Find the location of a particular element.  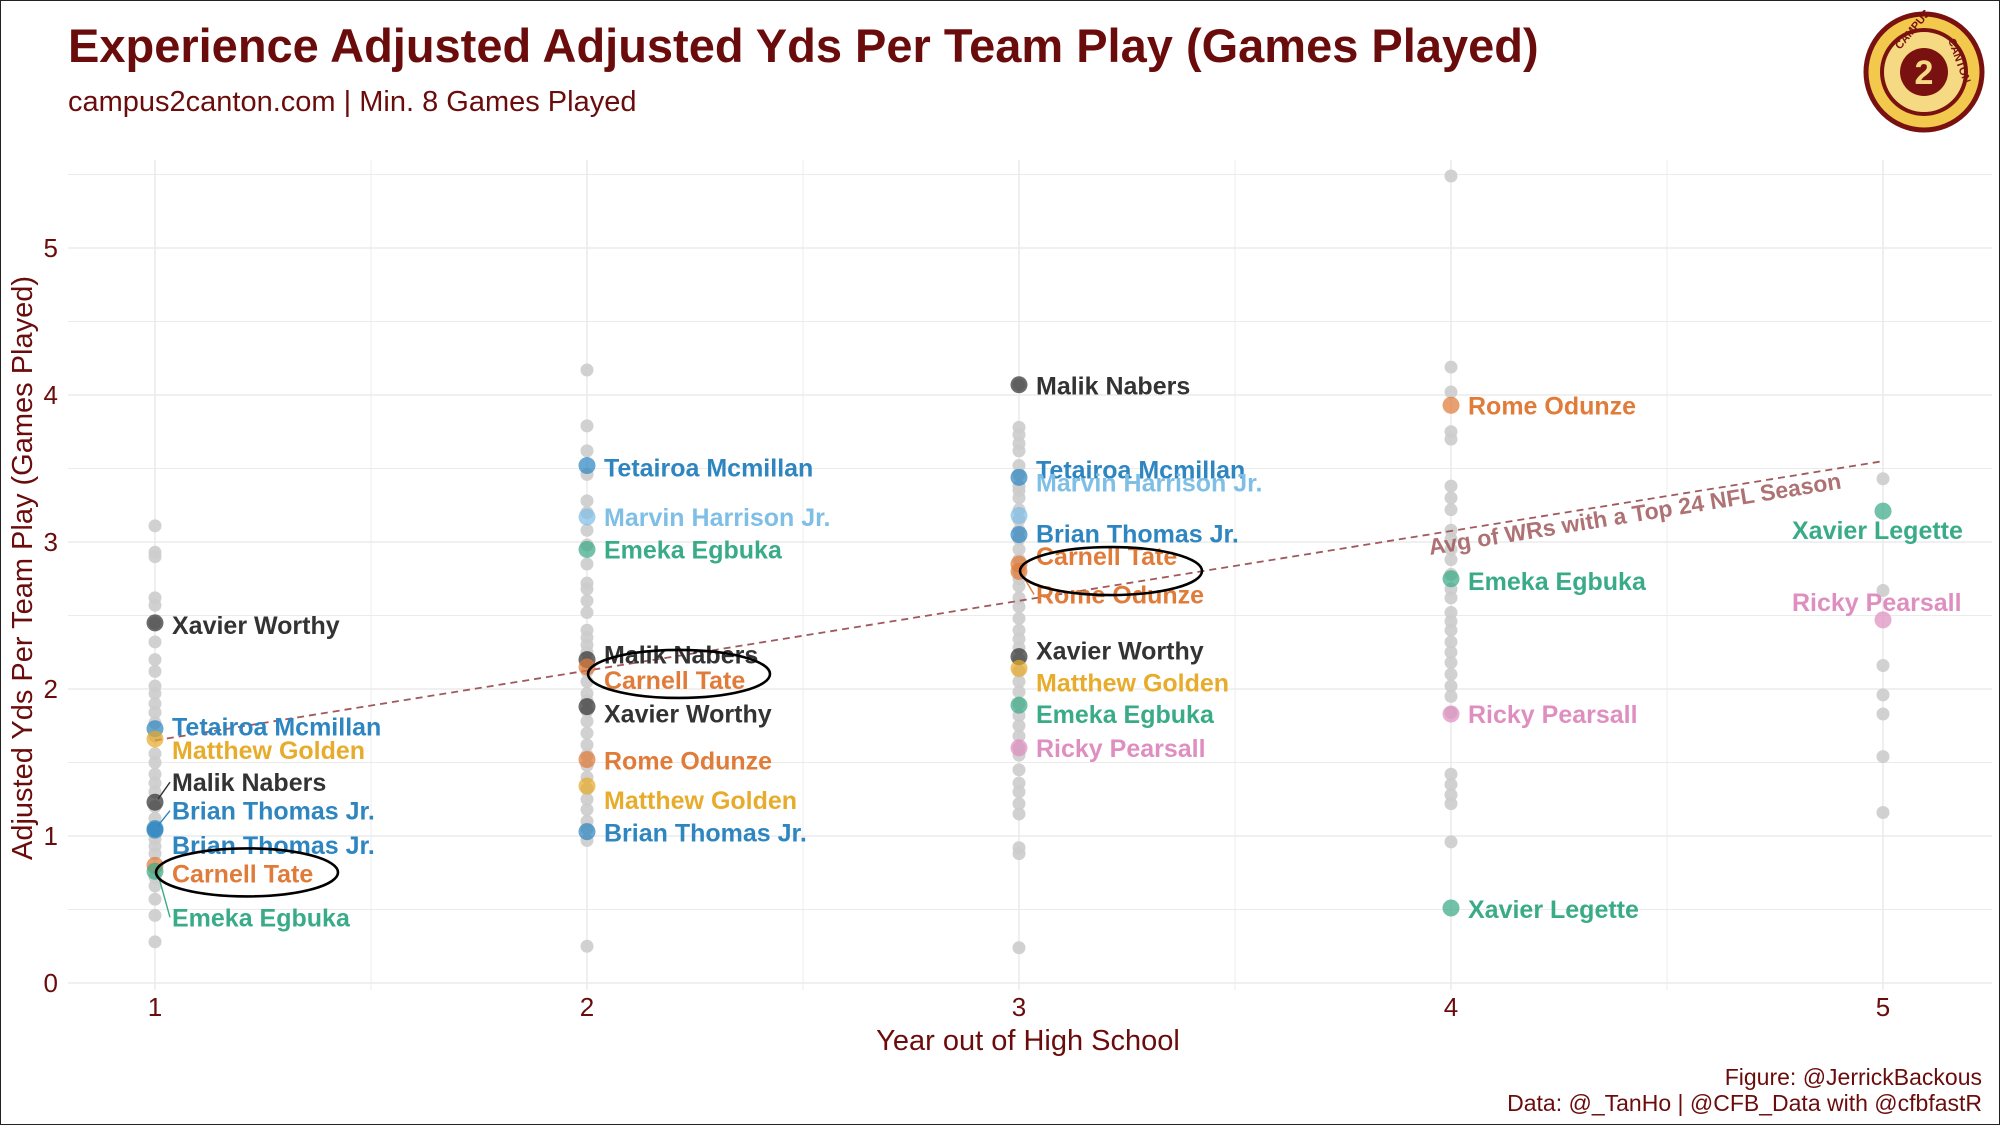

x-tick-label: 2 is located at coordinates (587, 1007).